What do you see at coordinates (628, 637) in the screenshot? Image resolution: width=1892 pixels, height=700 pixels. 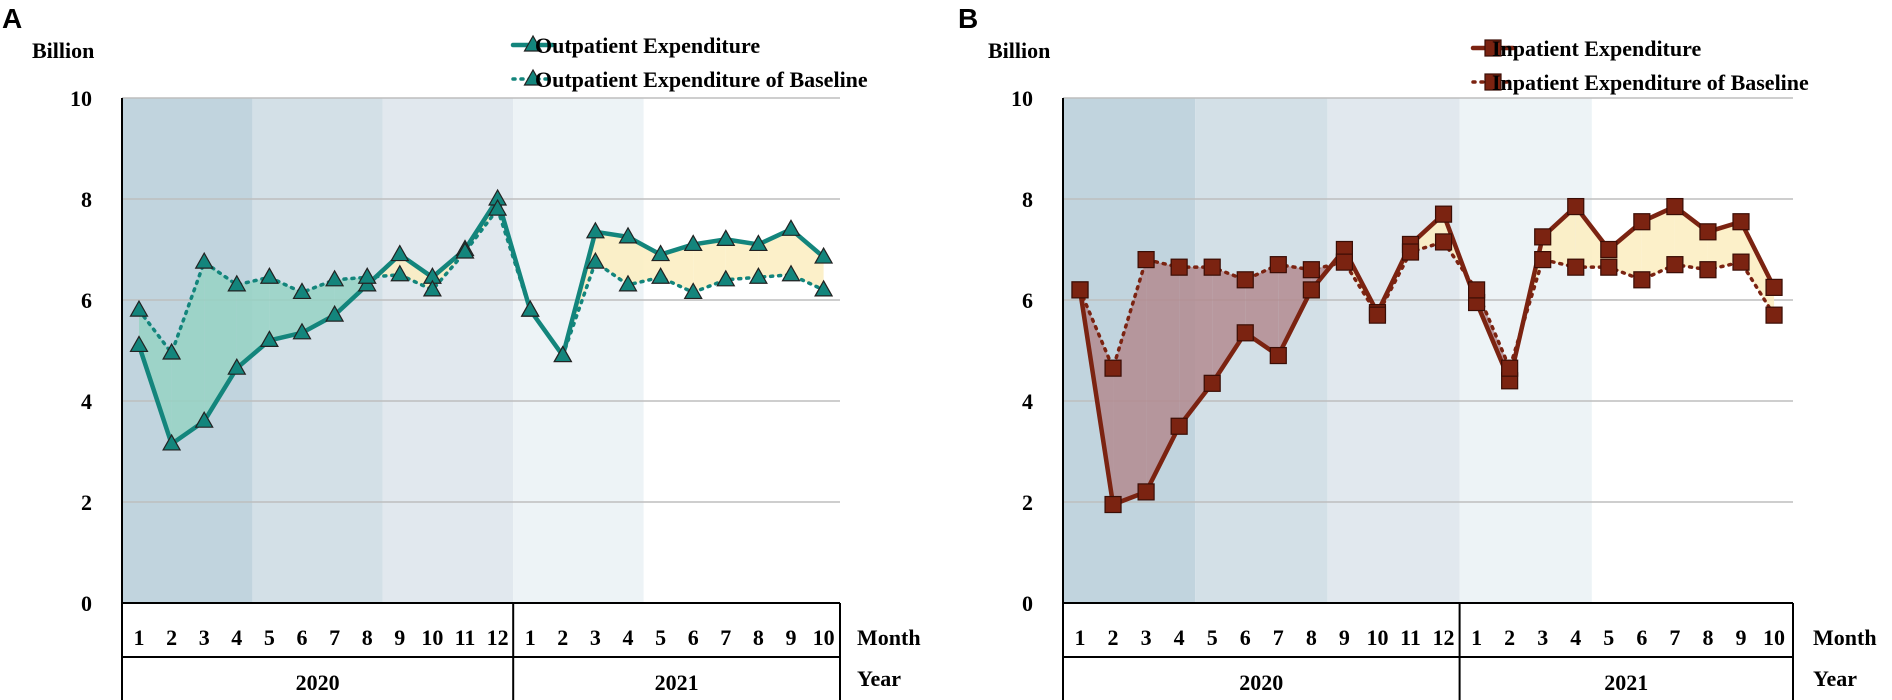 I see `panel-a-month-tick-label: 4` at bounding box center [628, 637].